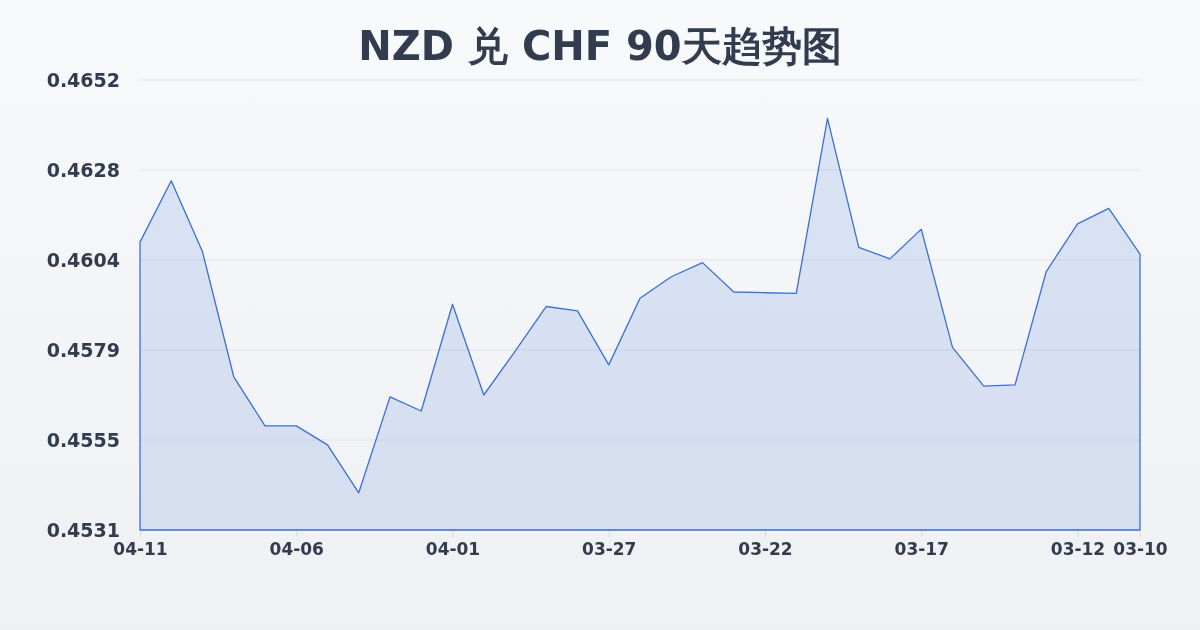  Describe the element at coordinates (83, 439) in the screenshot. I see `y-tick-label: 0.4555` at that location.